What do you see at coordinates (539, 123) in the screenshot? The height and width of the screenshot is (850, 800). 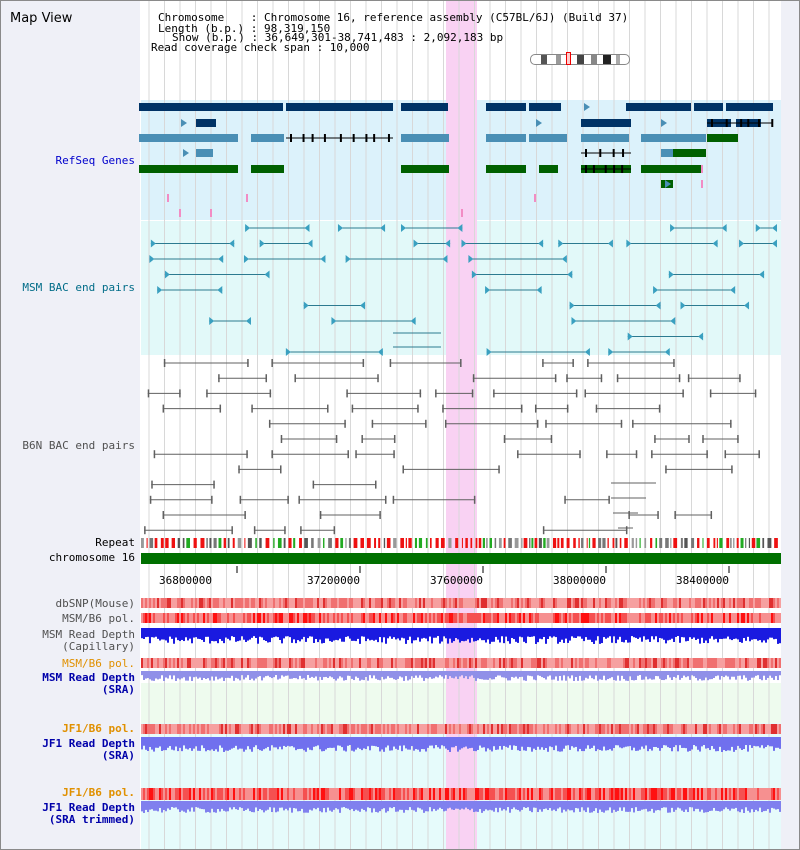 I see `gene-strand-arrow` at bounding box center [539, 123].